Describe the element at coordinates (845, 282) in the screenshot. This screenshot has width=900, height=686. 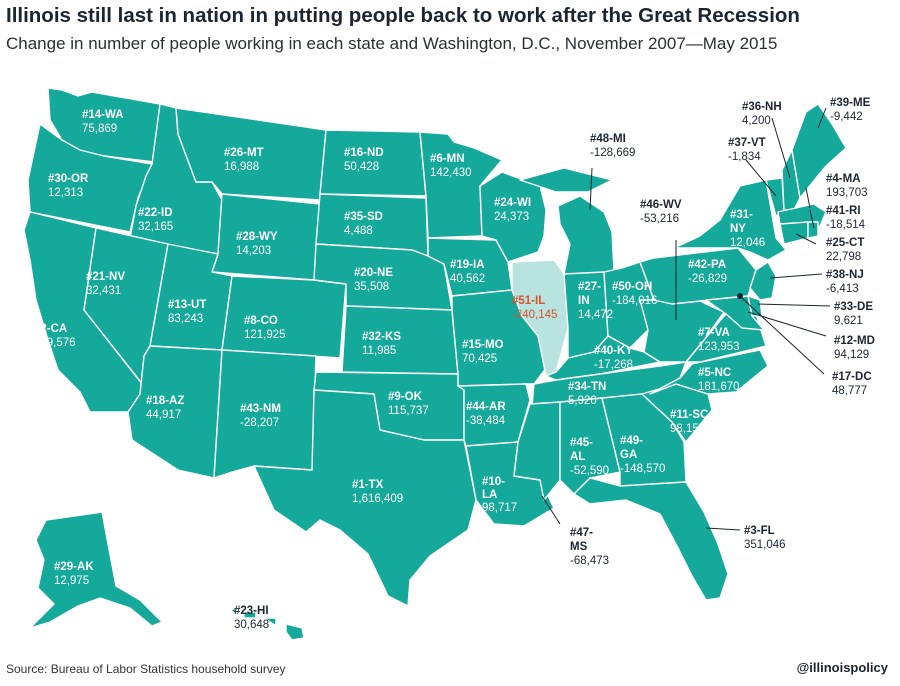
I see `state-label-nj: #38-NJ -6,413` at that location.